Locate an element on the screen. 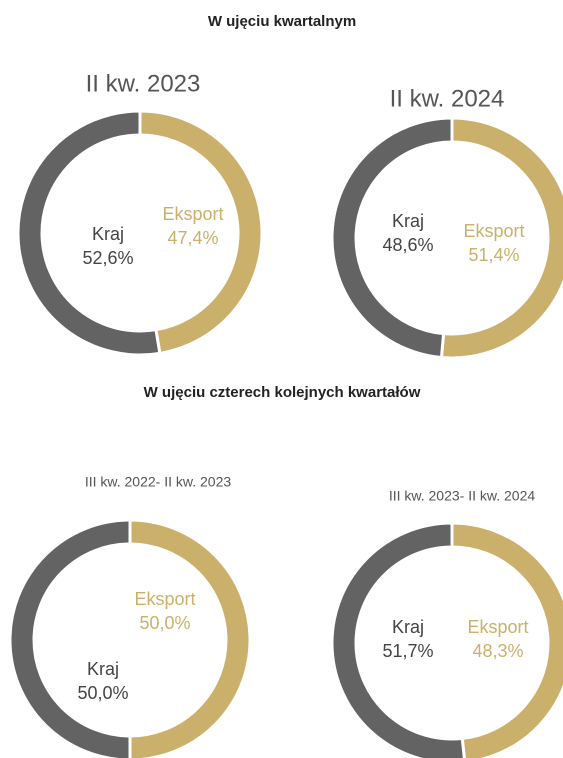 The width and height of the screenshot is (563, 758). chart-title: III kw. 2023- II kw. 2024 is located at coordinates (462, 496).